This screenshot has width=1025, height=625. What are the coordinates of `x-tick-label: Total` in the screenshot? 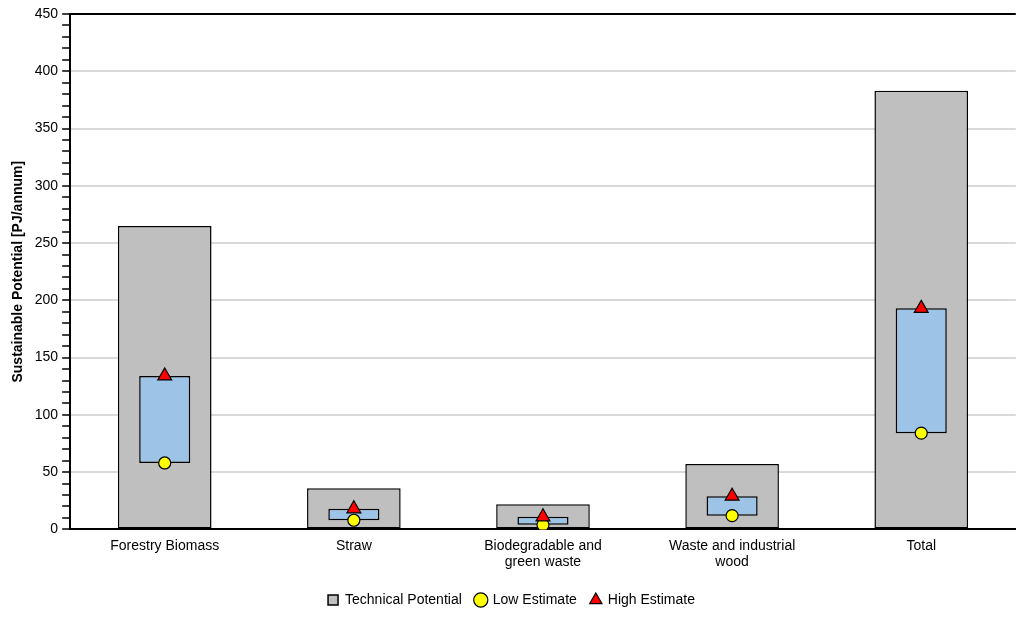 It's located at (921, 544).